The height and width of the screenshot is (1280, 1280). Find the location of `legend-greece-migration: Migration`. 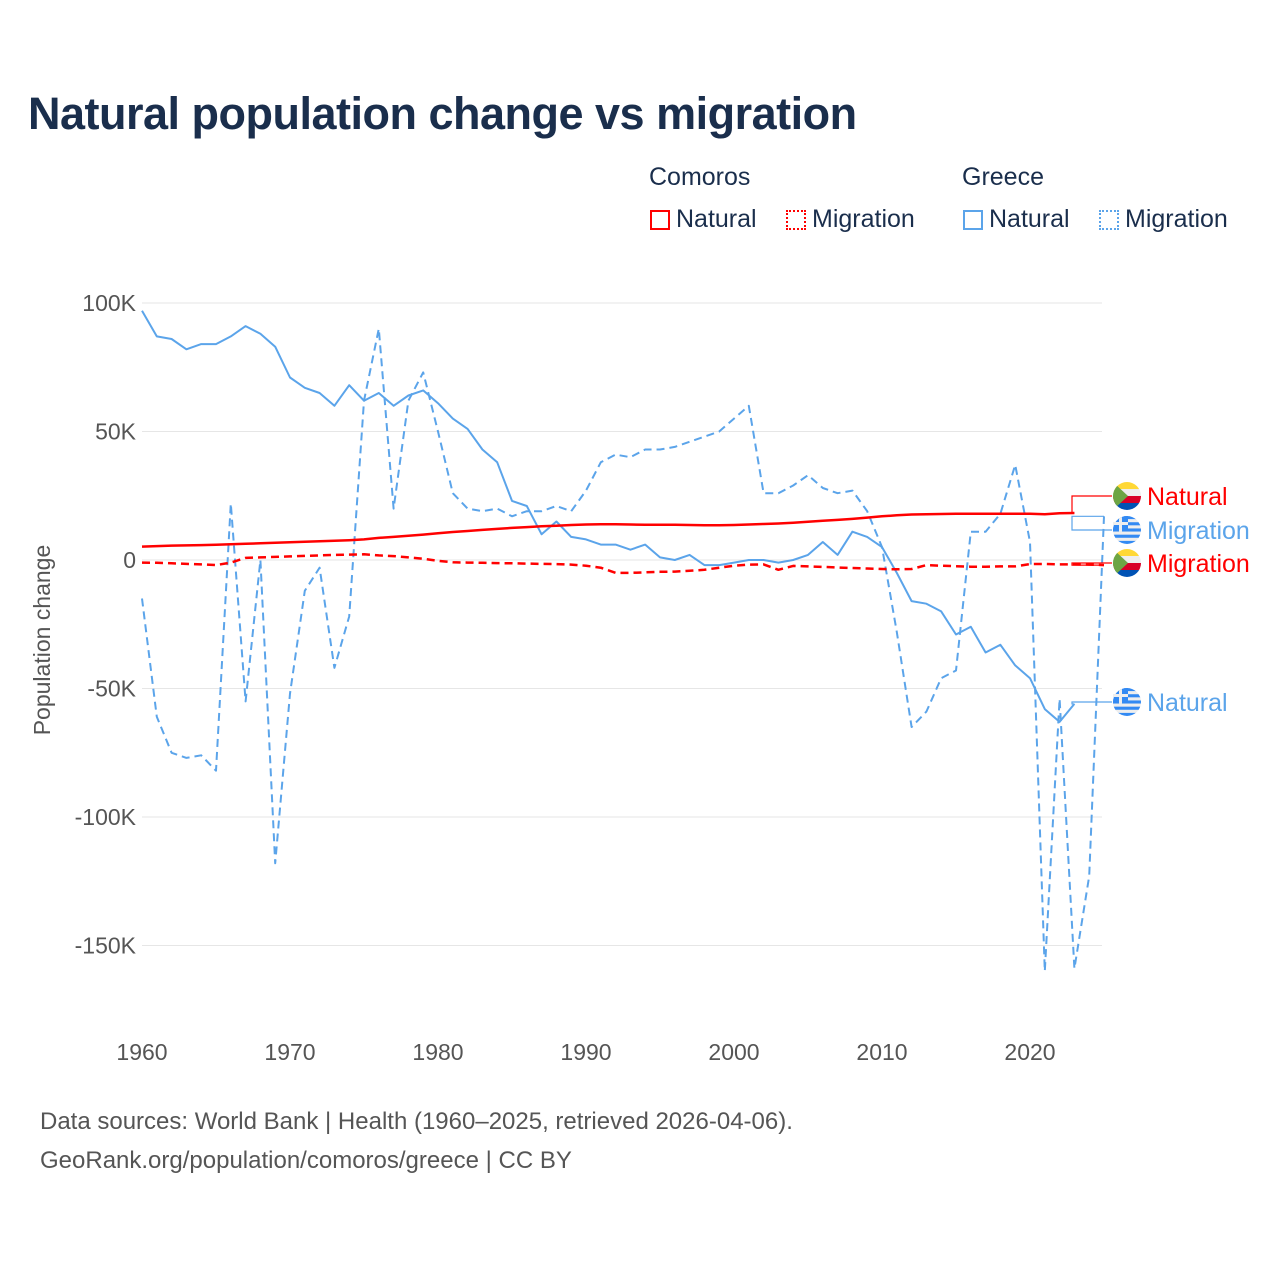

legend-greece-migration: Migration is located at coordinates (1163, 219).